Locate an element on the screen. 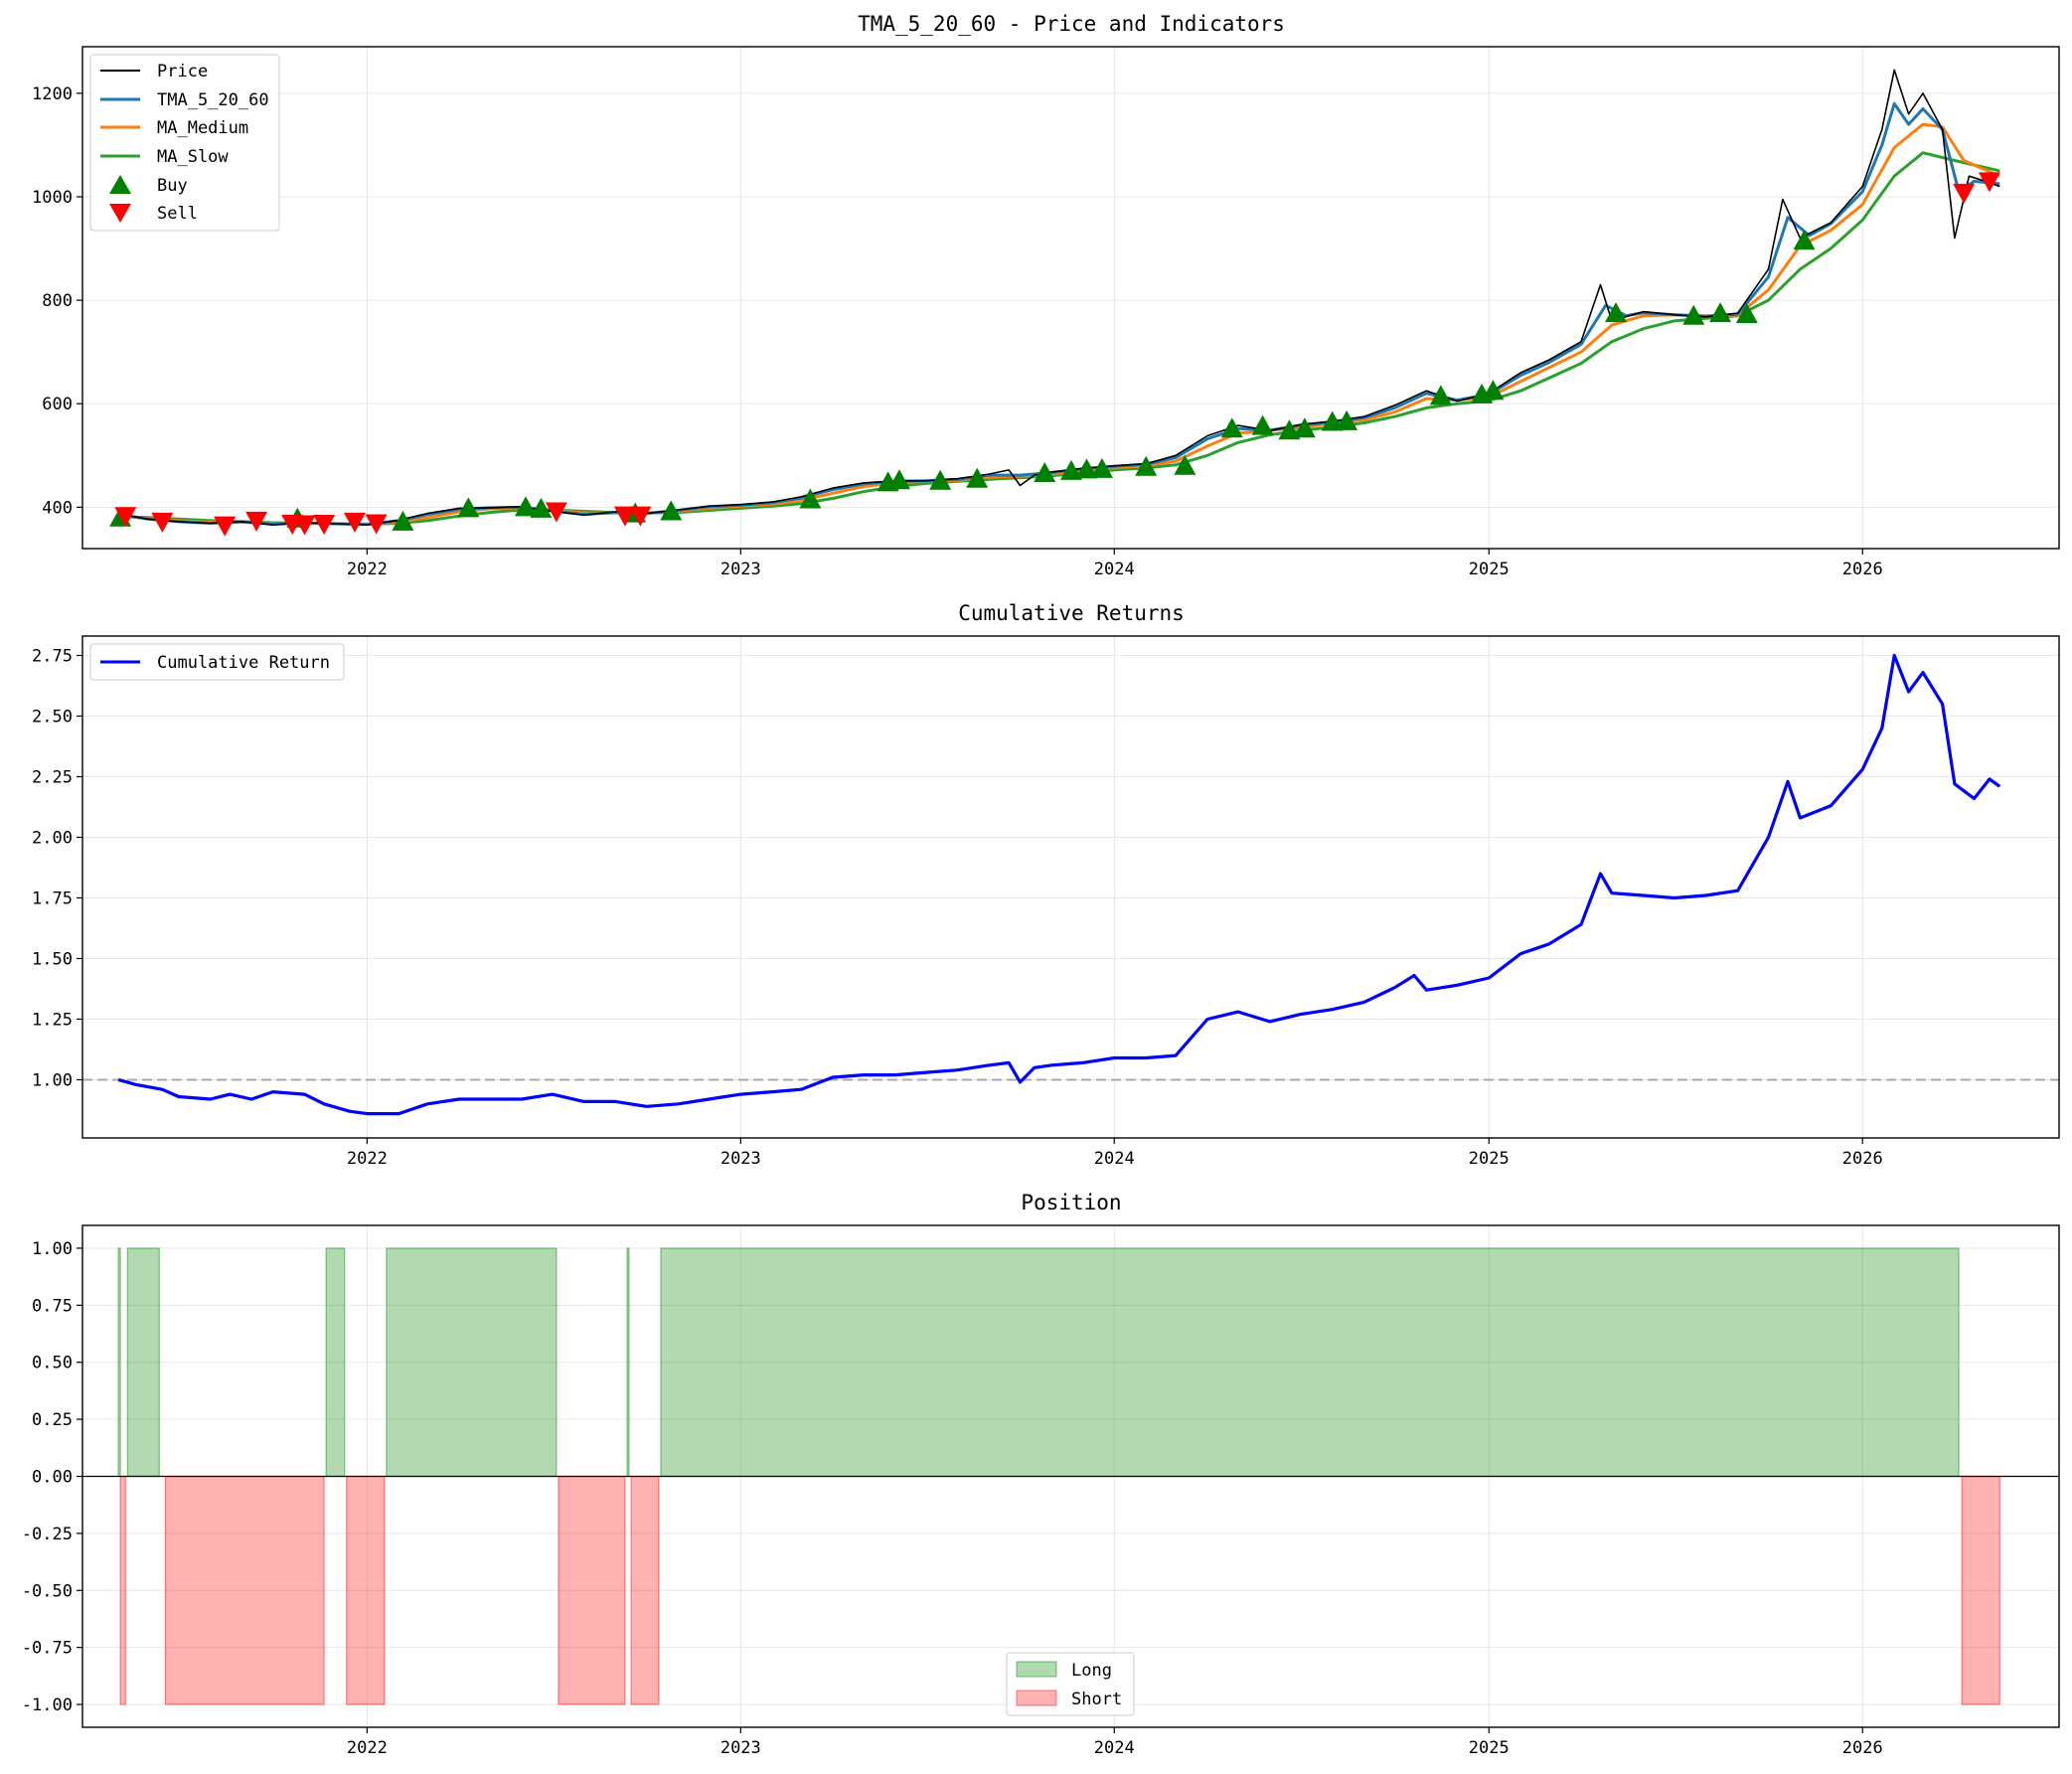 This screenshot has width=2072, height=1774. returns-panel-title: Cumulative Returns is located at coordinates (1071, 613).